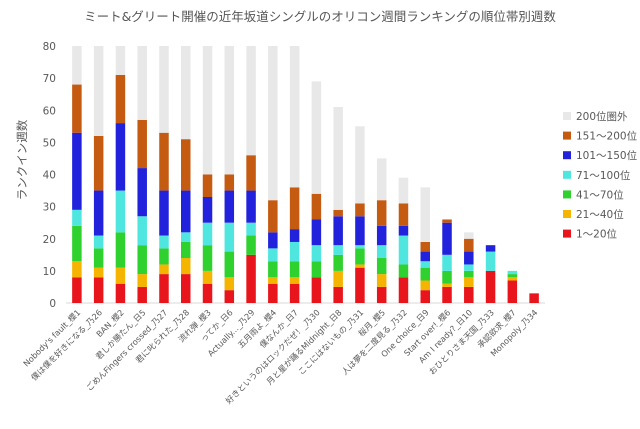 This screenshot has height=429, width=640. I want to click on y-axis-label: ランクイン週数, so click(22, 159).